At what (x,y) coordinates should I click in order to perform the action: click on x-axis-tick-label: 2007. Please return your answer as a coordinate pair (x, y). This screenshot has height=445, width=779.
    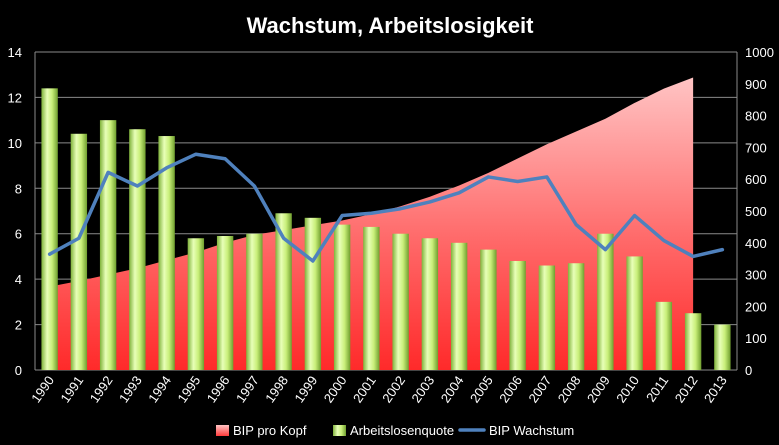
    Looking at the image, I should click on (539, 389).